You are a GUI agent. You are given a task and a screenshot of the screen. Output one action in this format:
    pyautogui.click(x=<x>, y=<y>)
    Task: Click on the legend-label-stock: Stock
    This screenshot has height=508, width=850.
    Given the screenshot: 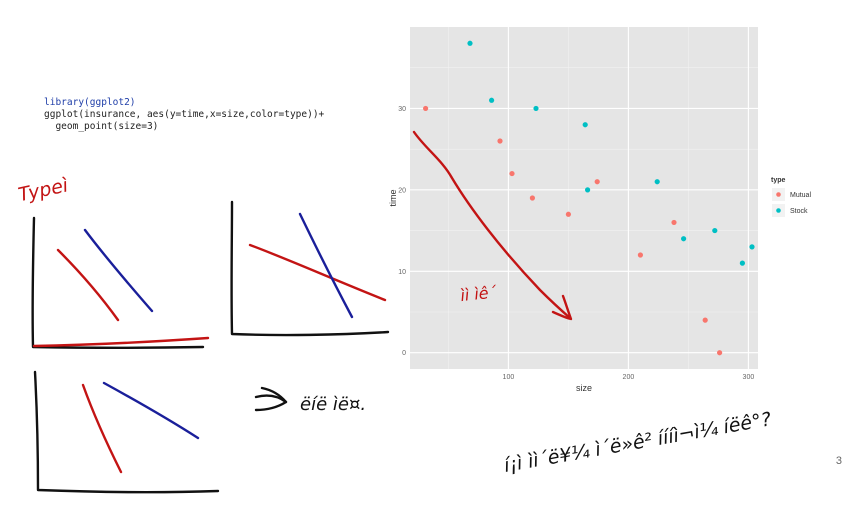 What is the action you would take?
    pyautogui.click(x=799, y=211)
    